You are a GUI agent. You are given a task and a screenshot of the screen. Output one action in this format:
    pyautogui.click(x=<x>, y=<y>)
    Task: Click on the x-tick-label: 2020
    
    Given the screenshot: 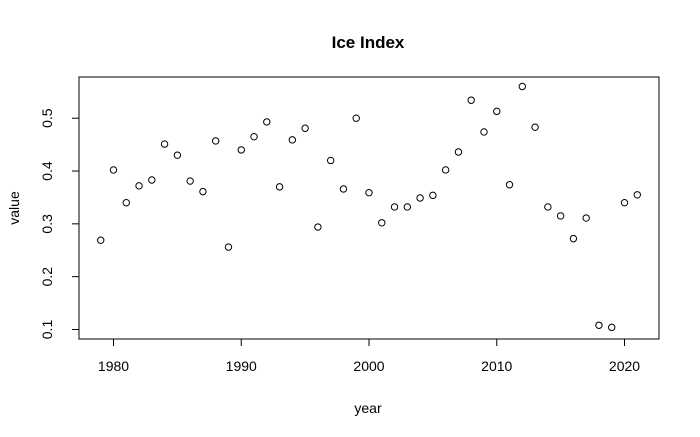 What is the action you would take?
    pyautogui.click(x=624, y=366)
    